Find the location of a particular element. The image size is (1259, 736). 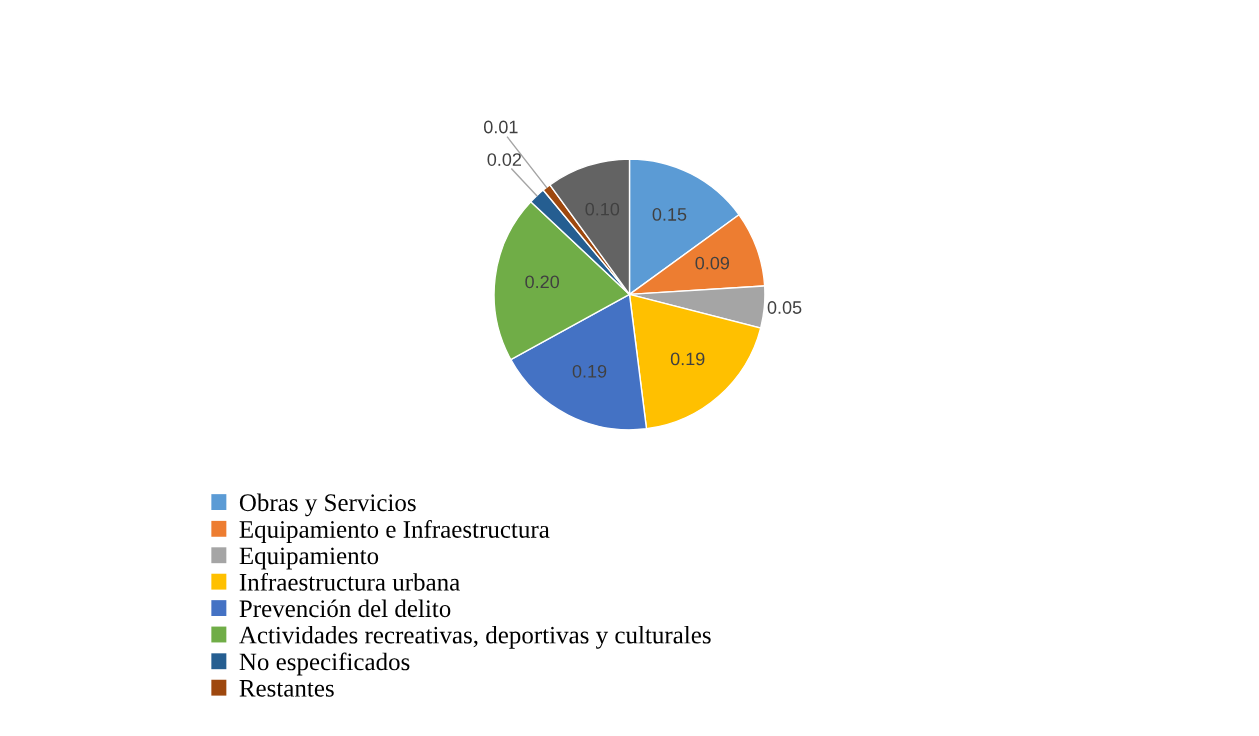

data-label: 0.15 is located at coordinates (669, 214).